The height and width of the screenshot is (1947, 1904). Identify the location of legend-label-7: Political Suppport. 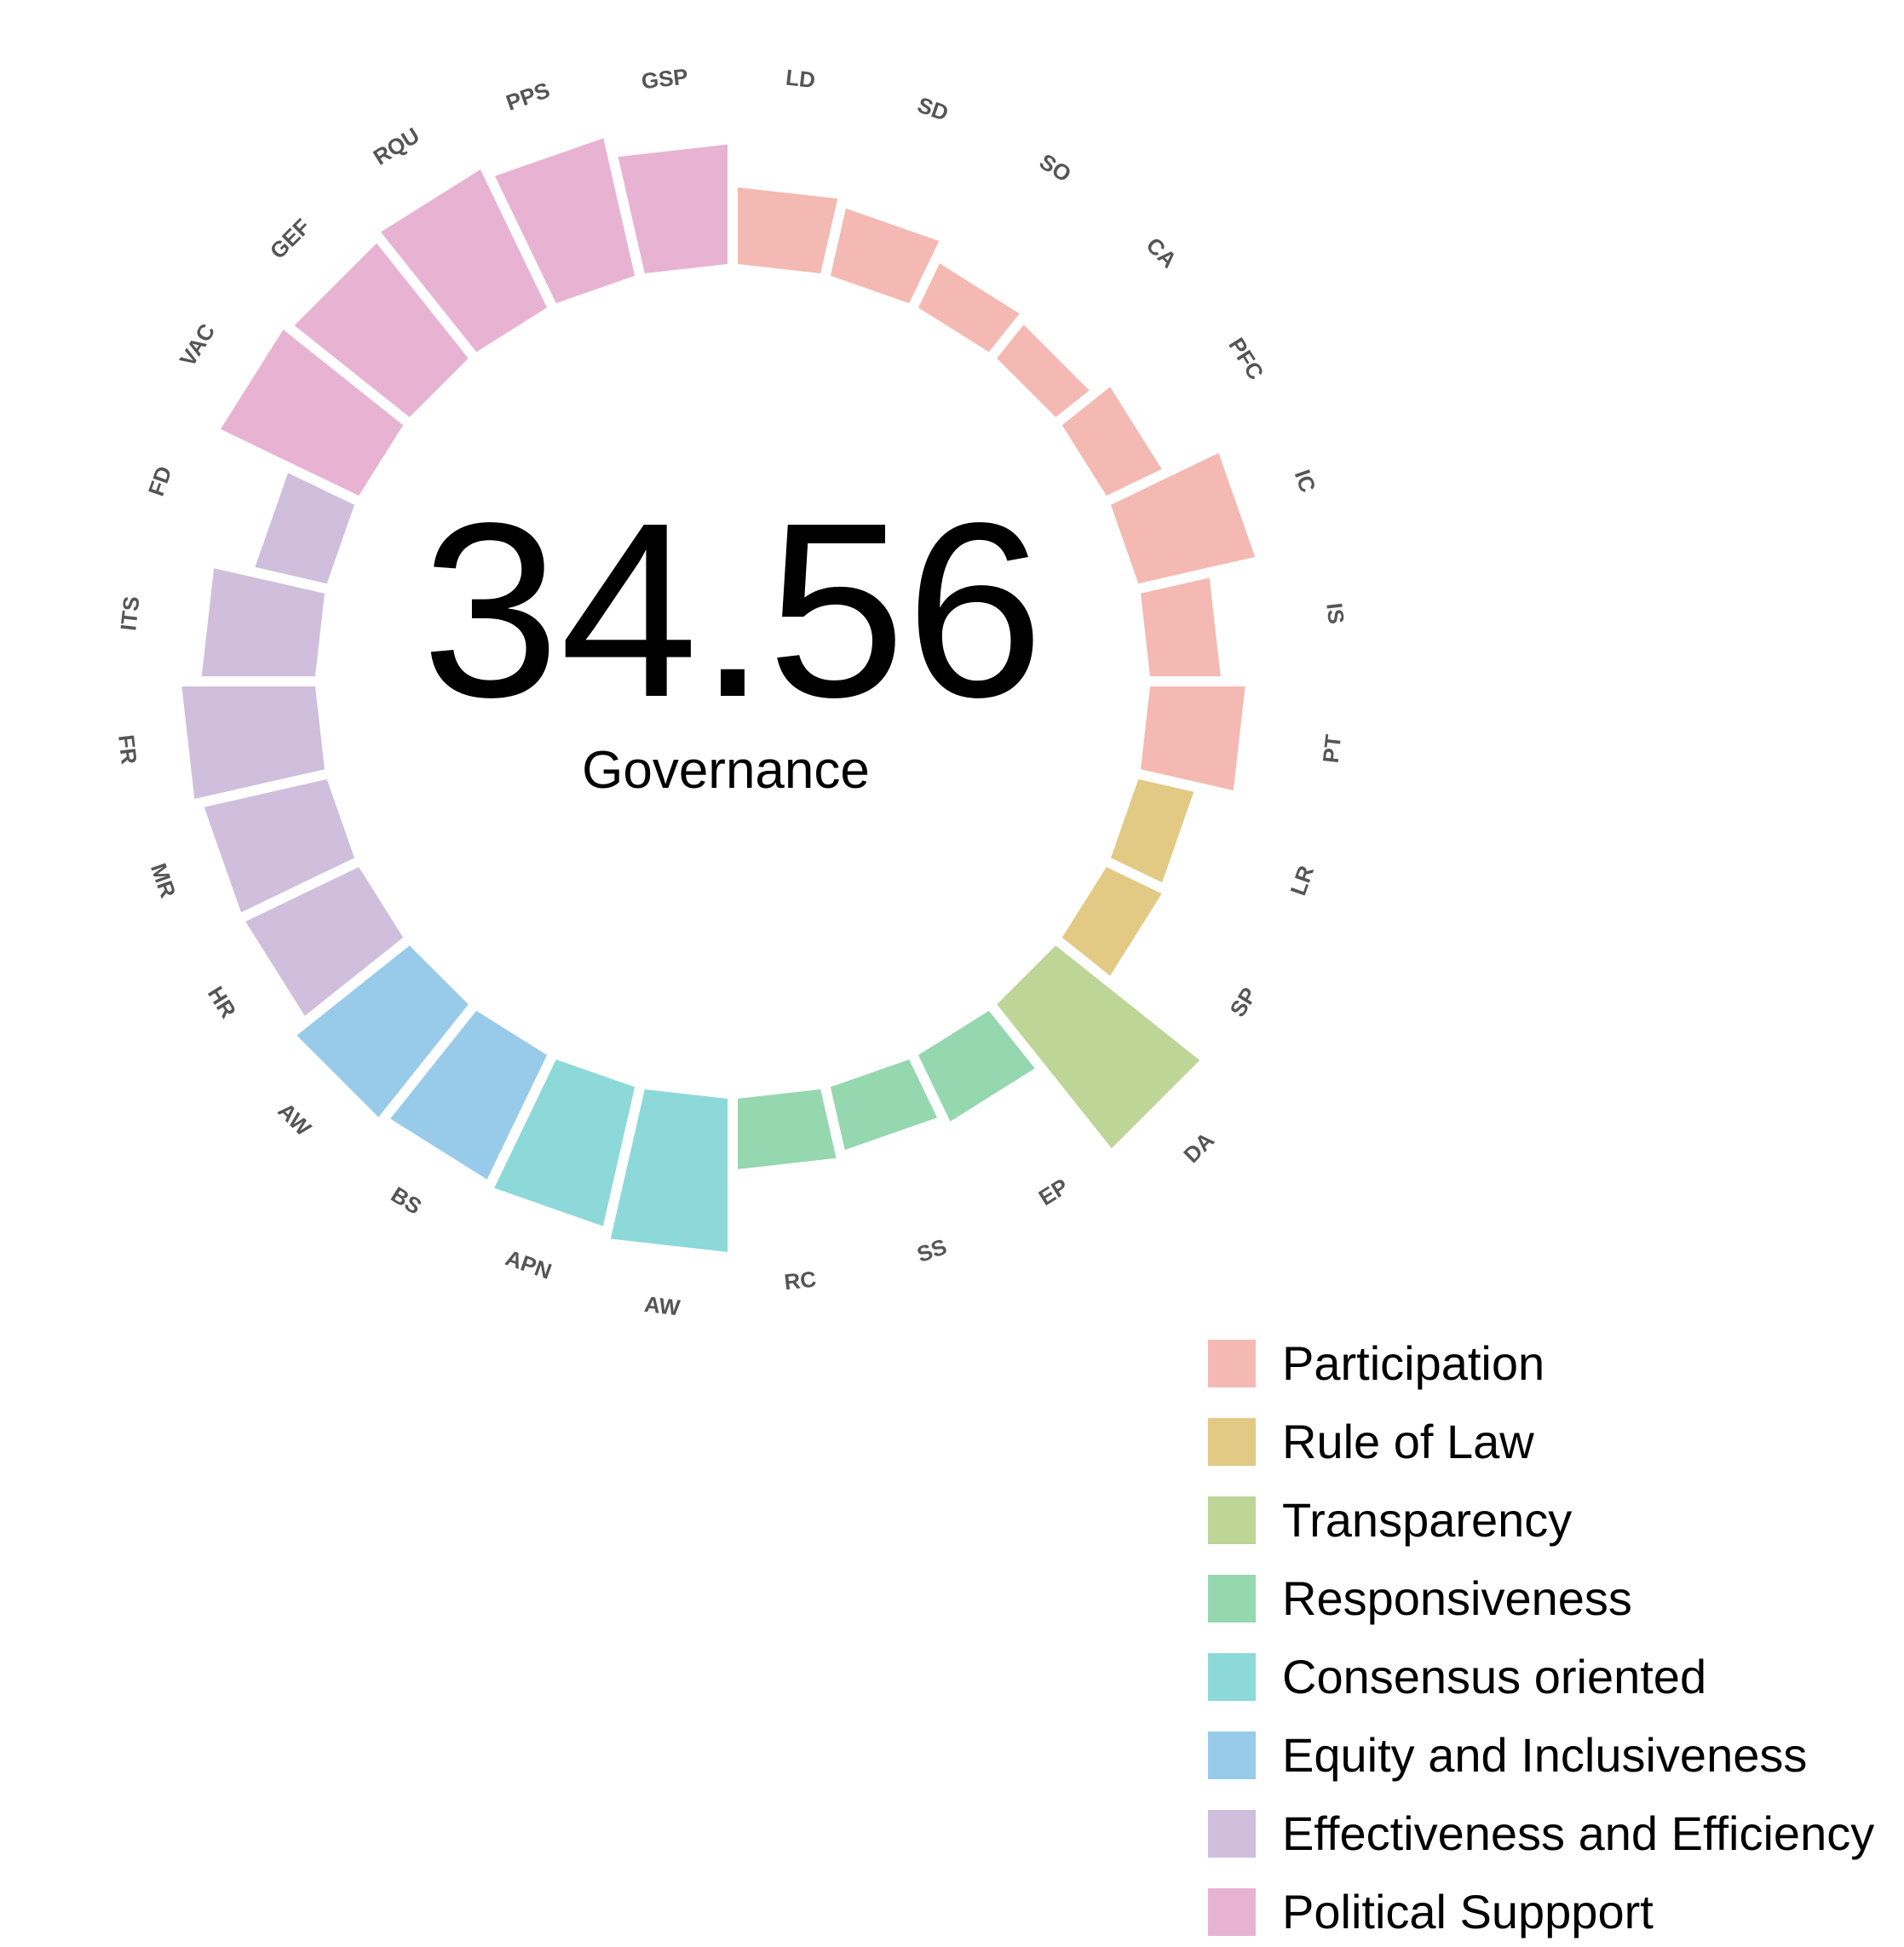
(1468, 1912).